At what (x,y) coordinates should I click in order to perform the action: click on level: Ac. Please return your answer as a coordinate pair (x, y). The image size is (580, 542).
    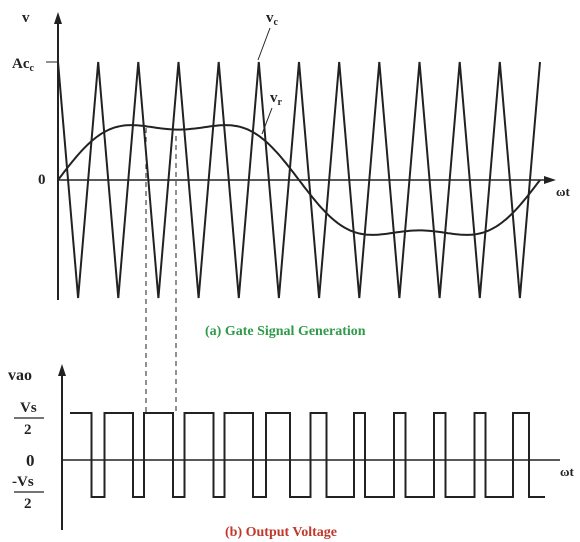
    Looking at the image, I should click on (21, 64).